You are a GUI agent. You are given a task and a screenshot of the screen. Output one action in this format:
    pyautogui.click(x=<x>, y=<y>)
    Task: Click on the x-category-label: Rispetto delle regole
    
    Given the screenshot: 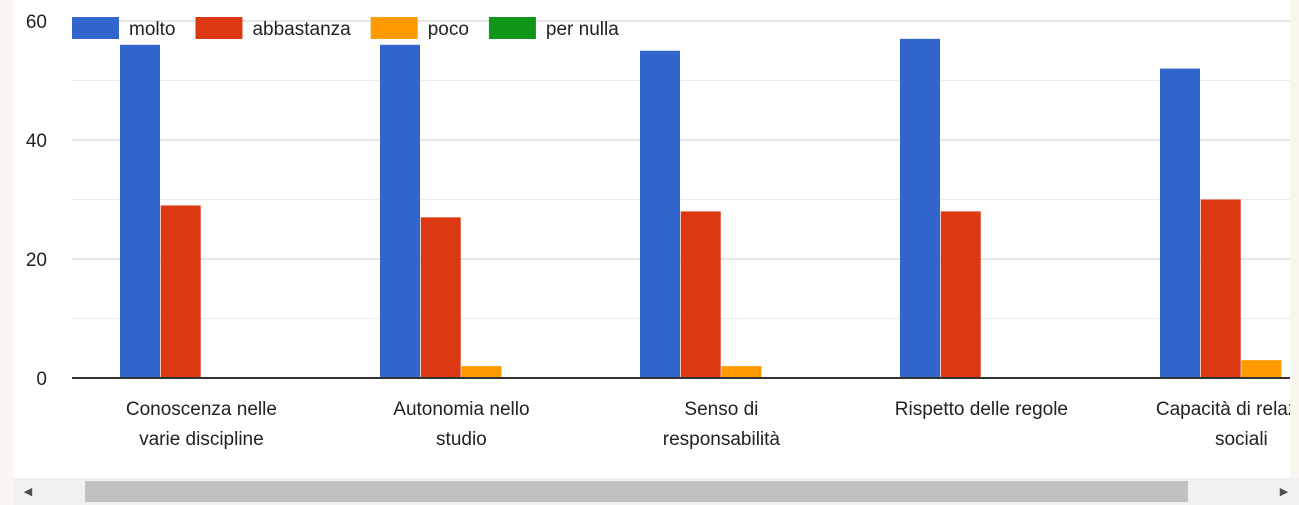 What is the action you would take?
    pyautogui.click(x=981, y=409)
    